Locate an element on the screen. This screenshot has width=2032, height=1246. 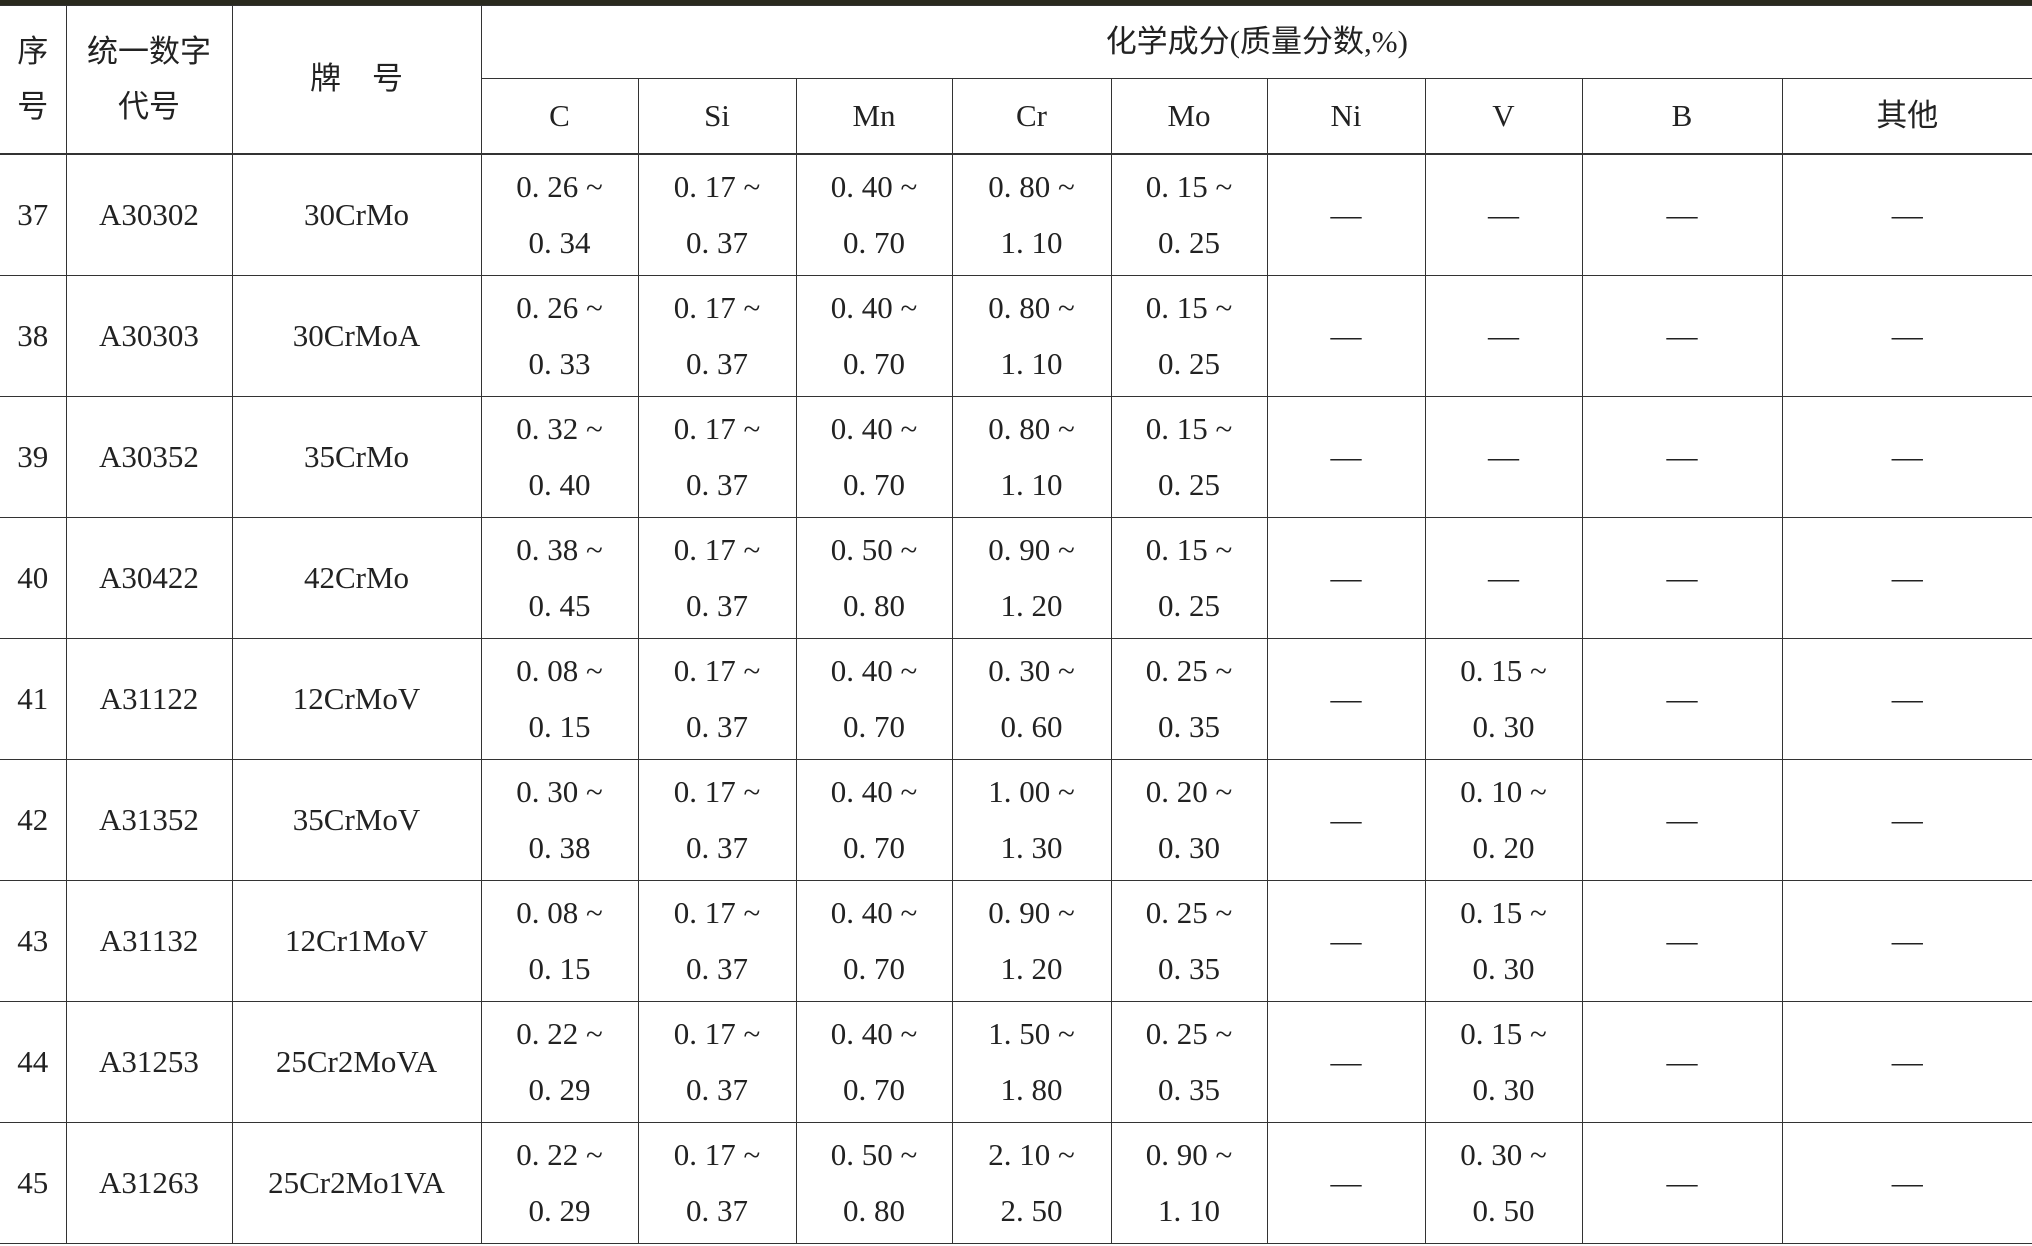
code-cell: A31352 is located at coordinates (149, 820).